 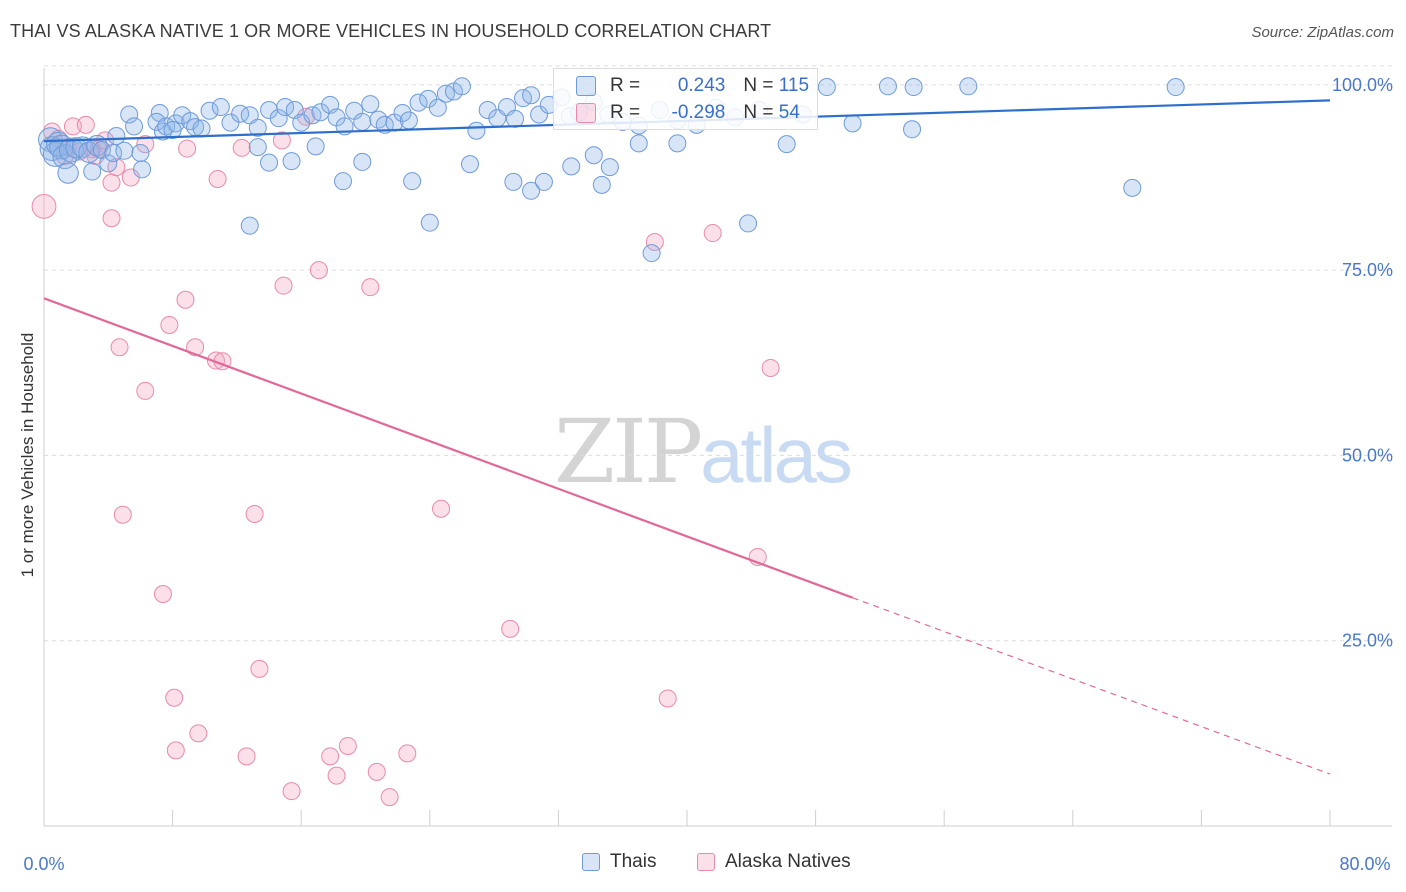 What do you see at coordinates (761, 112) in the screenshot?
I see `n-label: N =` at bounding box center [761, 112].